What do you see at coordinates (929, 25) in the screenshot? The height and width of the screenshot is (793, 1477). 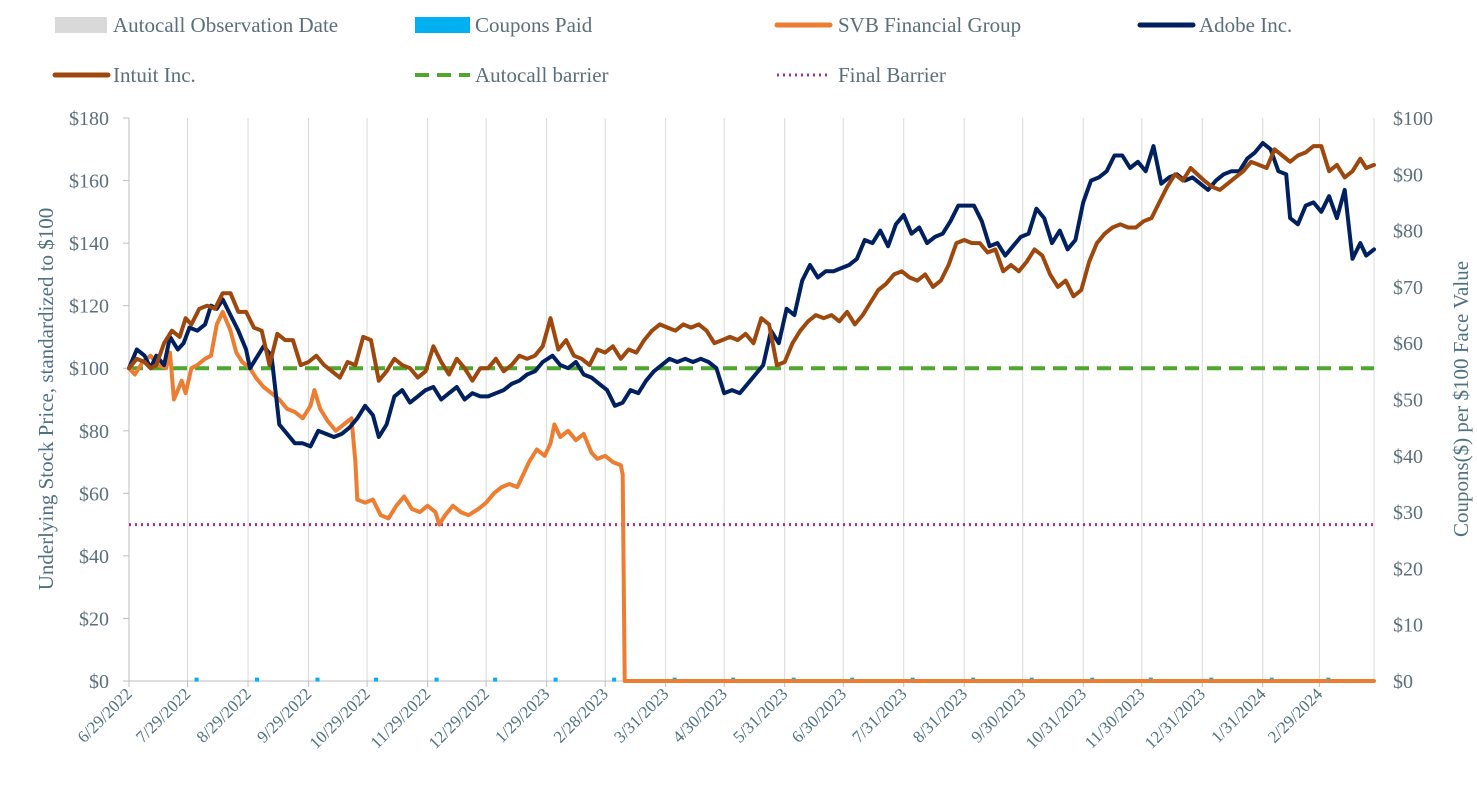 I see `legend-label-svb: SVB Financial Group` at bounding box center [929, 25].